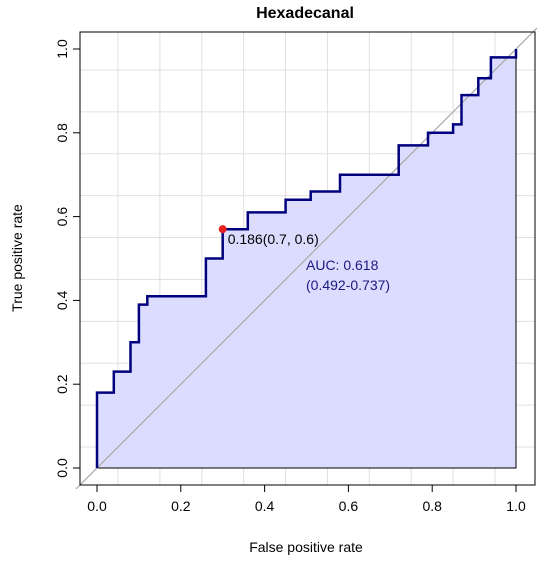 This screenshot has height=565, width=550. Describe the element at coordinates (342, 265) in the screenshot. I see `auc-label: AUC: 0.618` at that location.